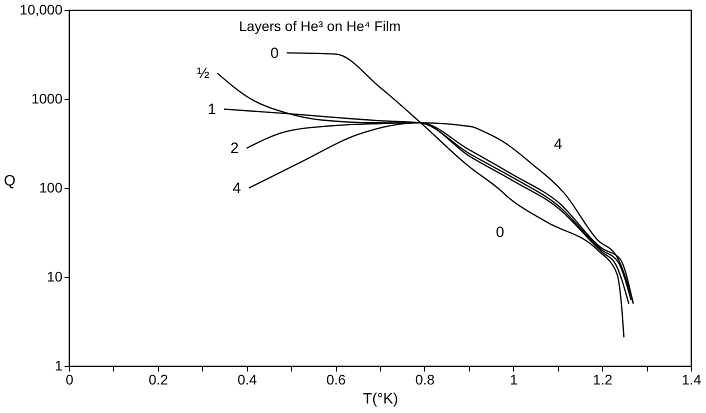 Image resolution: width=706 pixels, height=413 pixels. I want to click on x-tick-label: 1.2, so click(602, 380).